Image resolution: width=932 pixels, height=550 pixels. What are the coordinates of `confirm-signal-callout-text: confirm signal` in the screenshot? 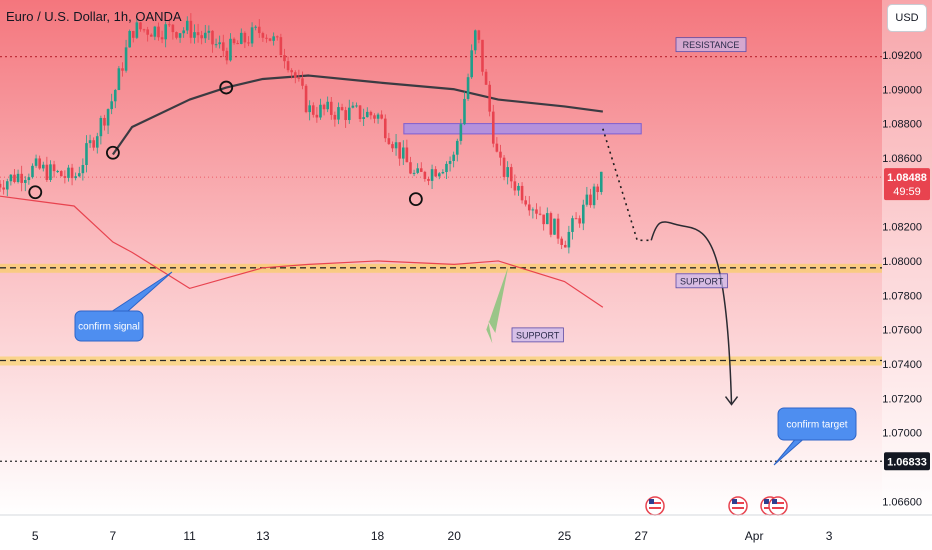 It's located at (109, 327).